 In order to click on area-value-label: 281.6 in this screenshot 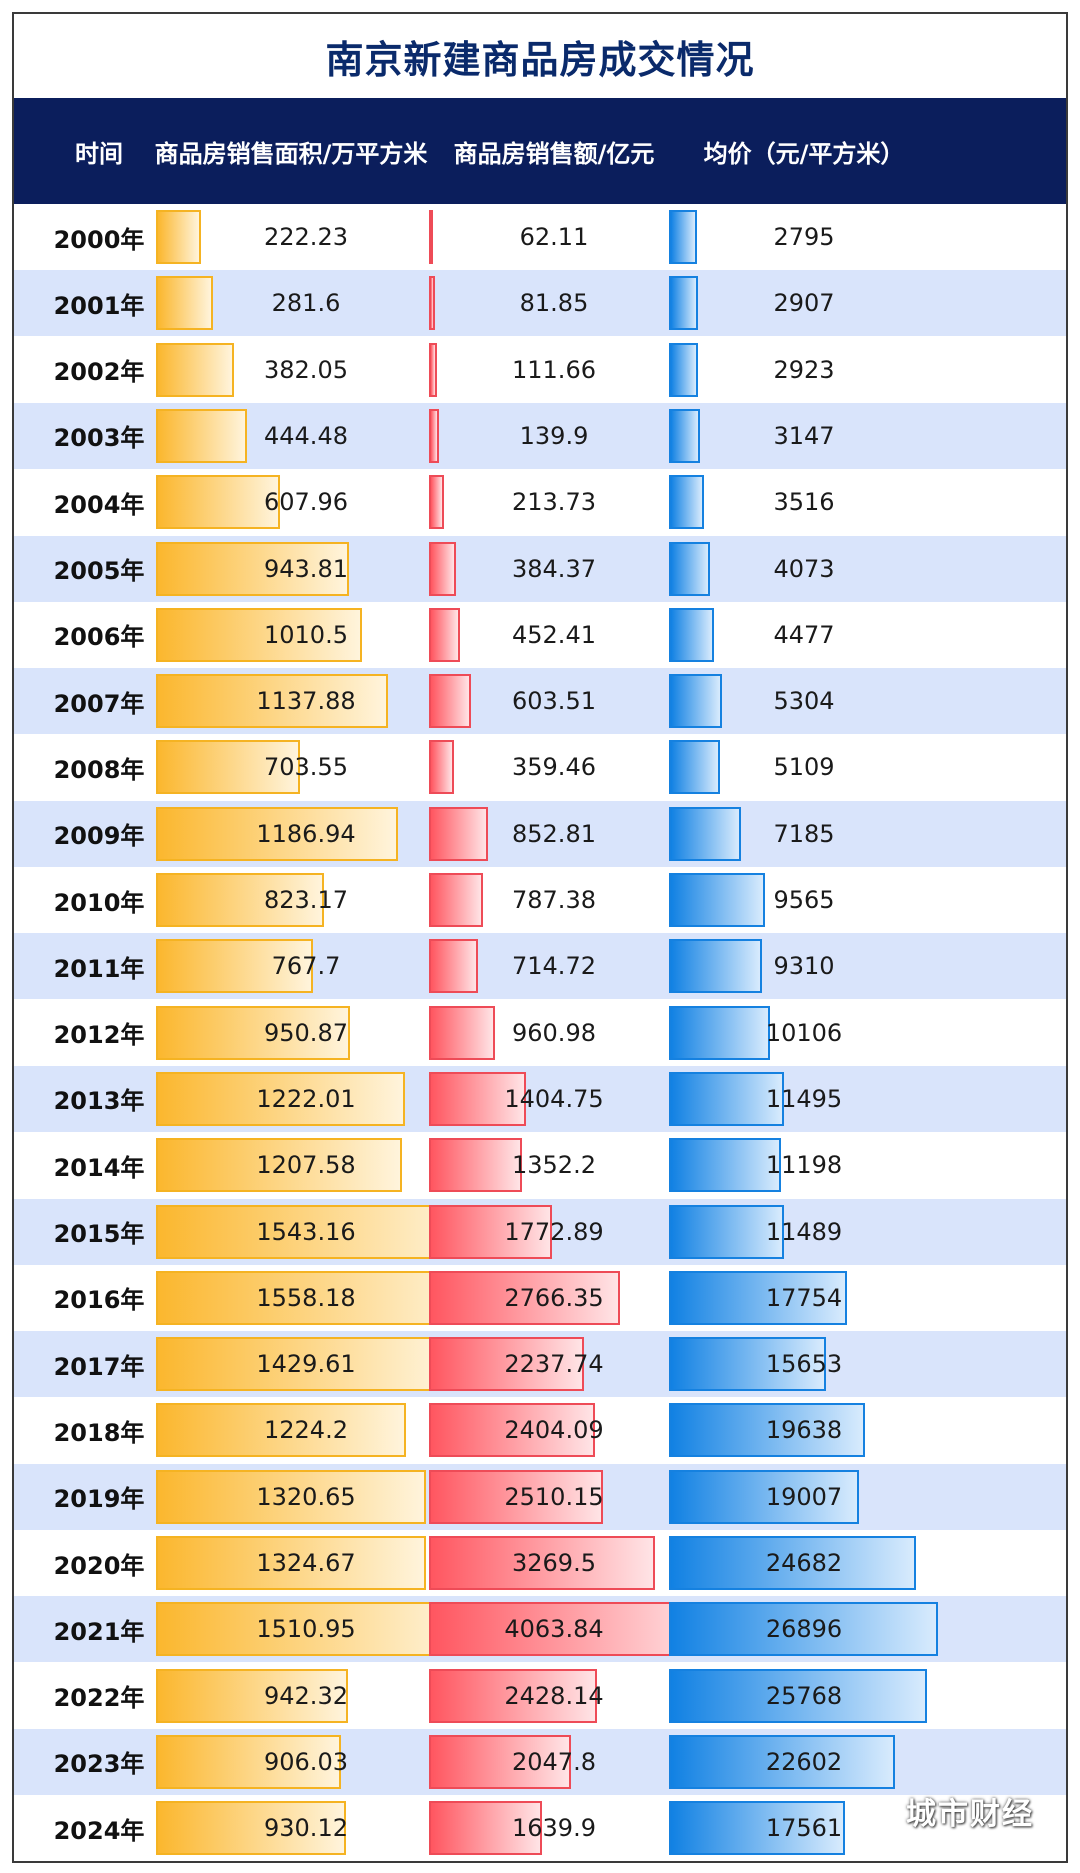, I will do `click(306, 303)`.